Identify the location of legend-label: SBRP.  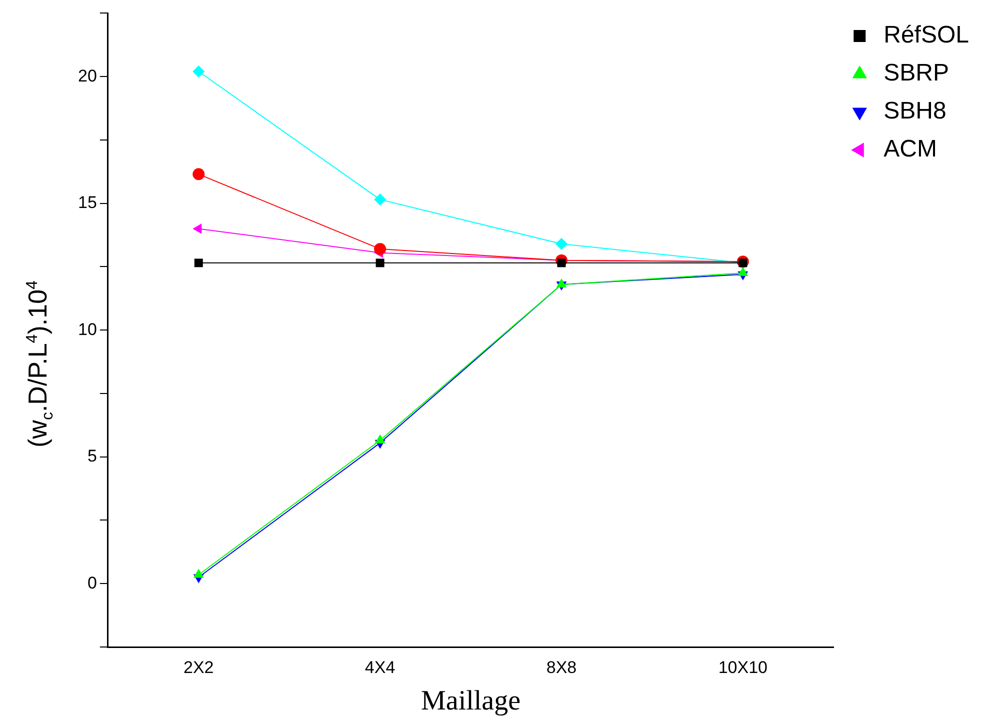
(916, 73).